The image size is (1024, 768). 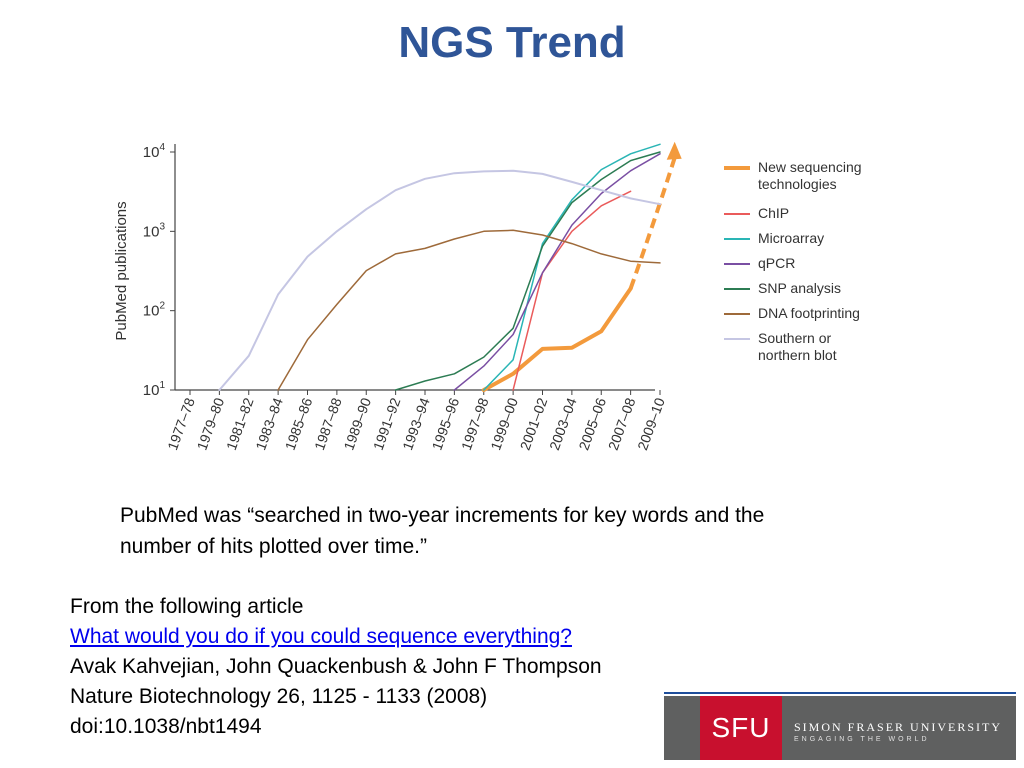 I want to click on legend-label: DNA footprinting, so click(x=809, y=313).